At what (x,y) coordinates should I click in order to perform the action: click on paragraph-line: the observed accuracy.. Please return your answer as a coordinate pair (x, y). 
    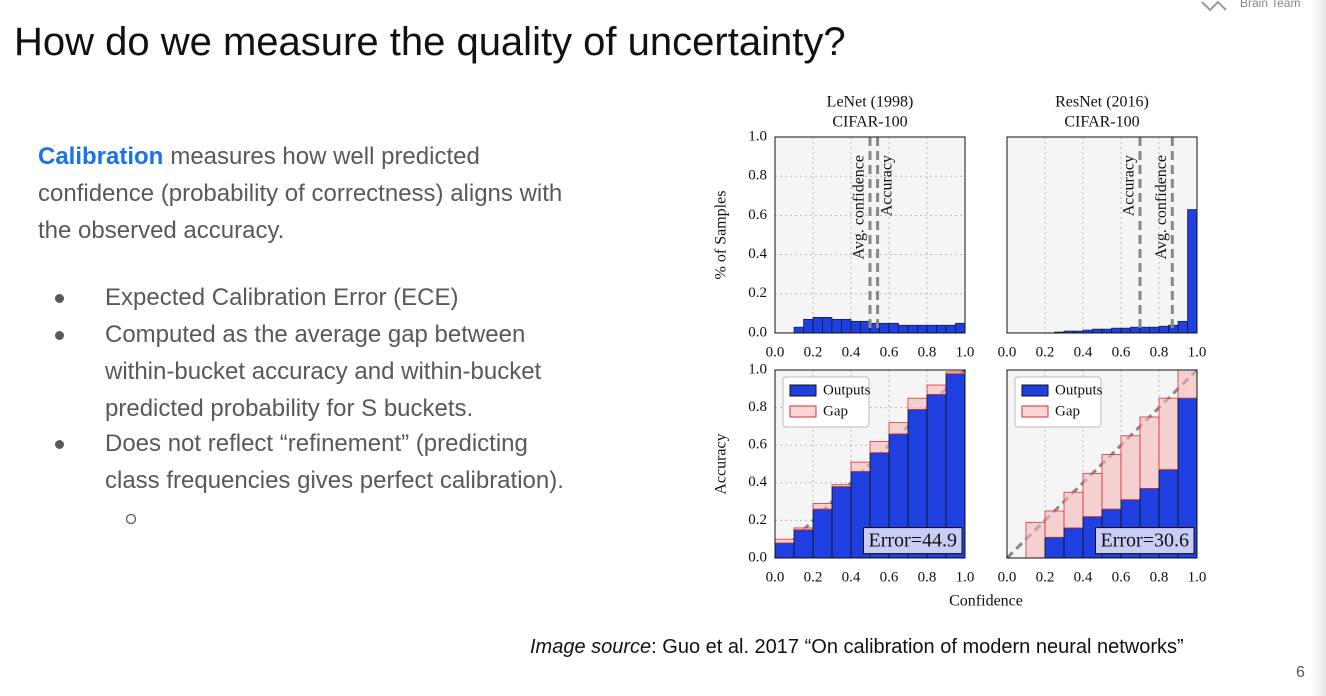
    Looking at the image, I should click on (161, 230).